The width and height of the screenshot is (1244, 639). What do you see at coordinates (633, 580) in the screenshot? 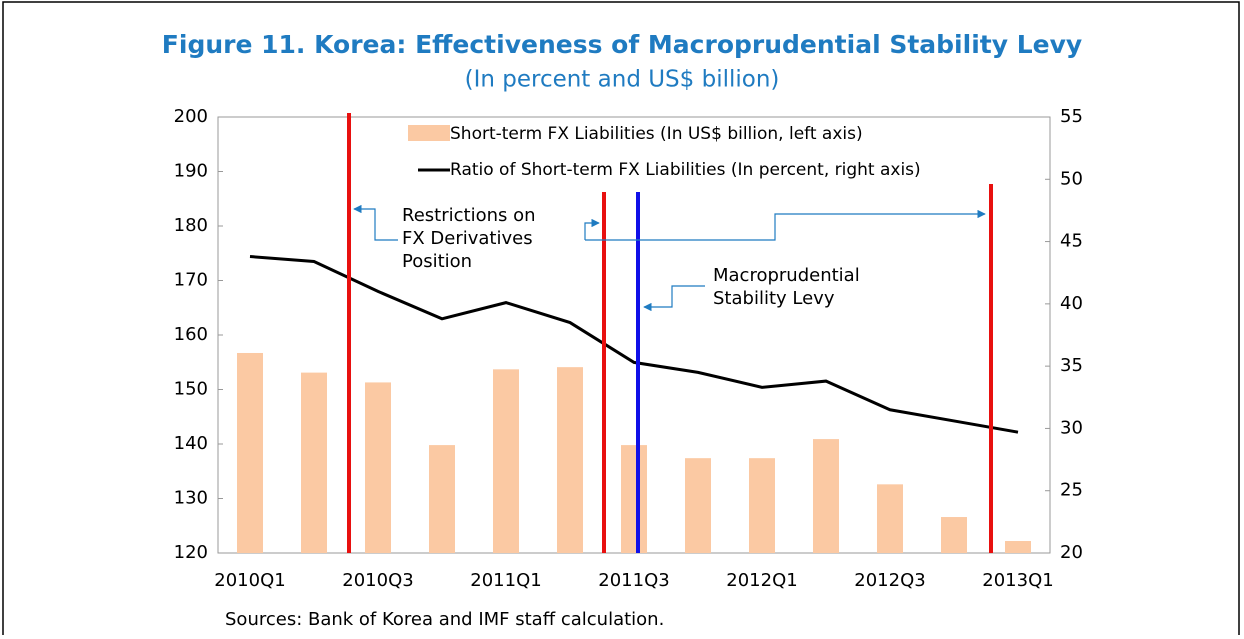
I see `x-tick-label: 2011Q3` at bounding box center [633, 580].